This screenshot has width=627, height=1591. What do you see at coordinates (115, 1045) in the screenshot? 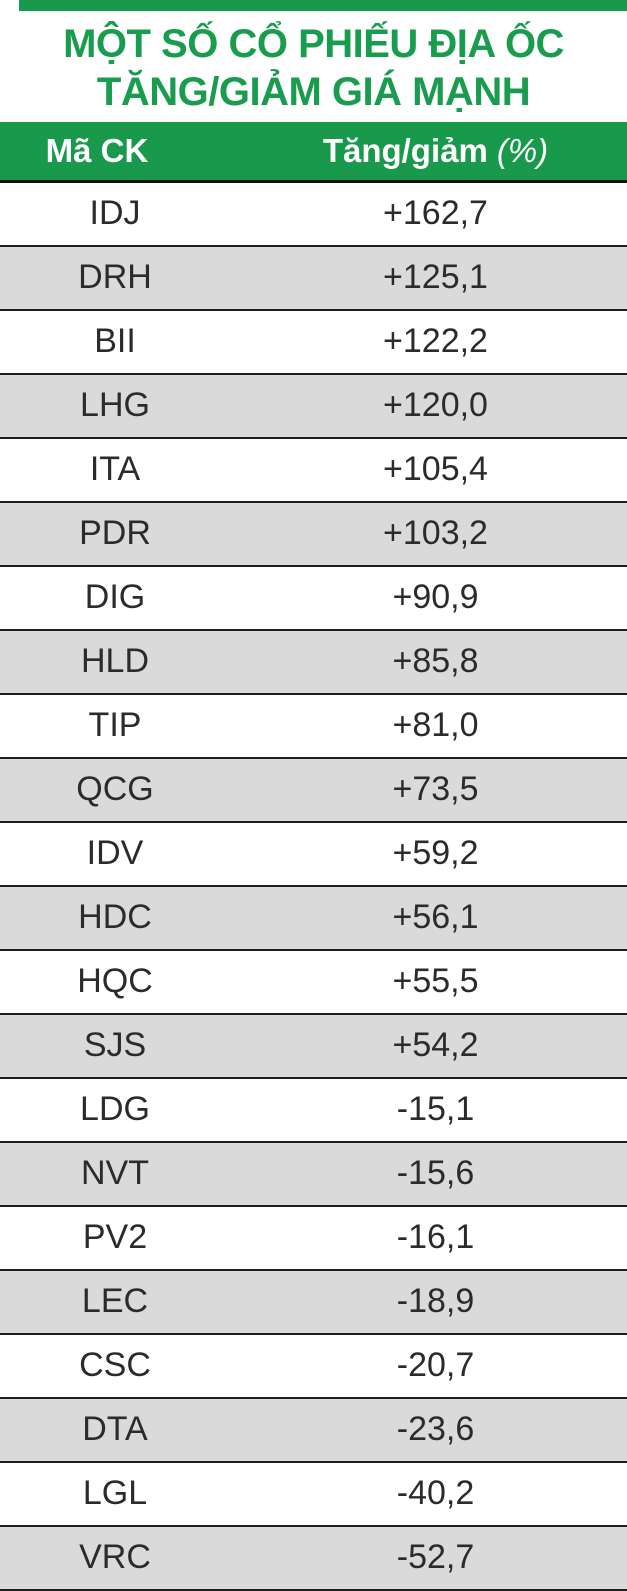
I see `ticker-cell: SJS` at bounding box center [115, 1045].